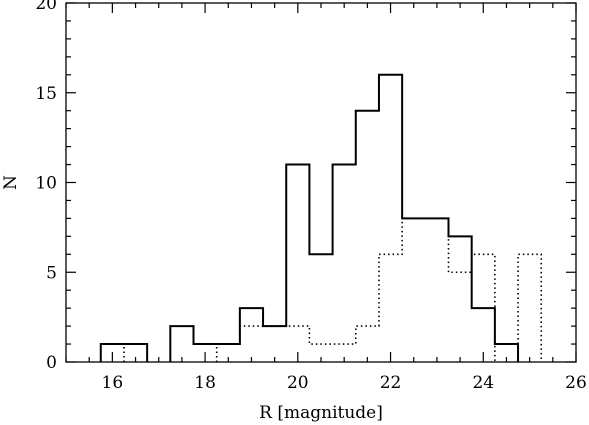 This screenshot has width=589, height=425. What do you see at coordinates (321, 413) in the screenshot?
I see `x-axis-title: R [magnitude]` at bounding box center [321, 413].